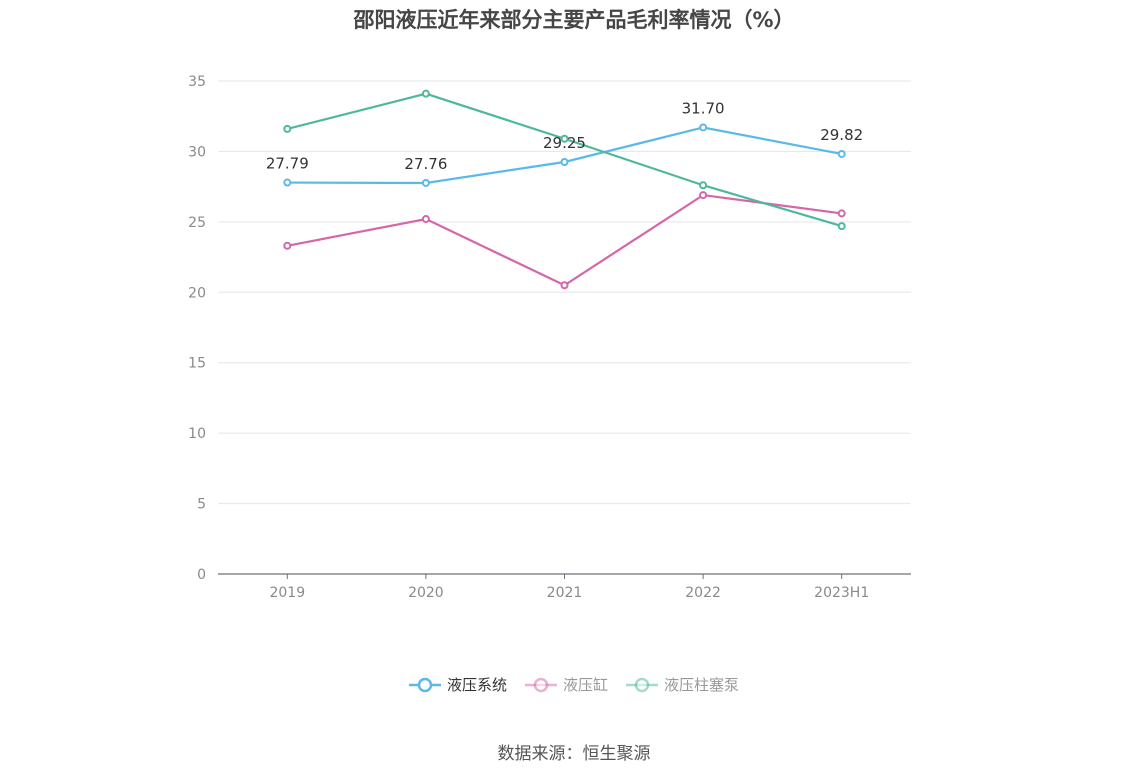 This screenshot has height=776, width=1148. I want to click on x-tick-label: 2019, so click(287, 593).